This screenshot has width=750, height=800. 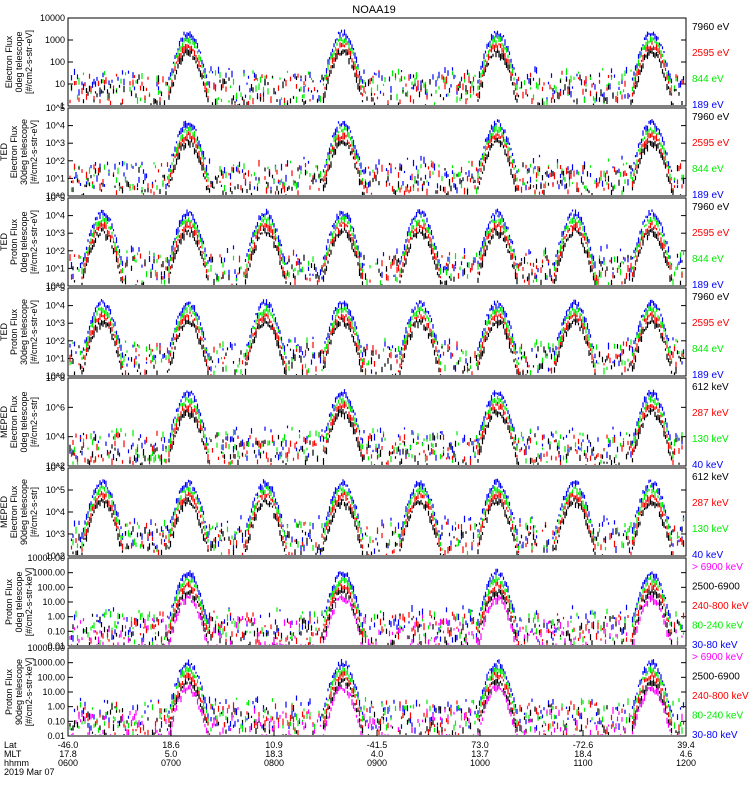 I want to click on y-tick-label: 10^0, so click(x=55, y=376).